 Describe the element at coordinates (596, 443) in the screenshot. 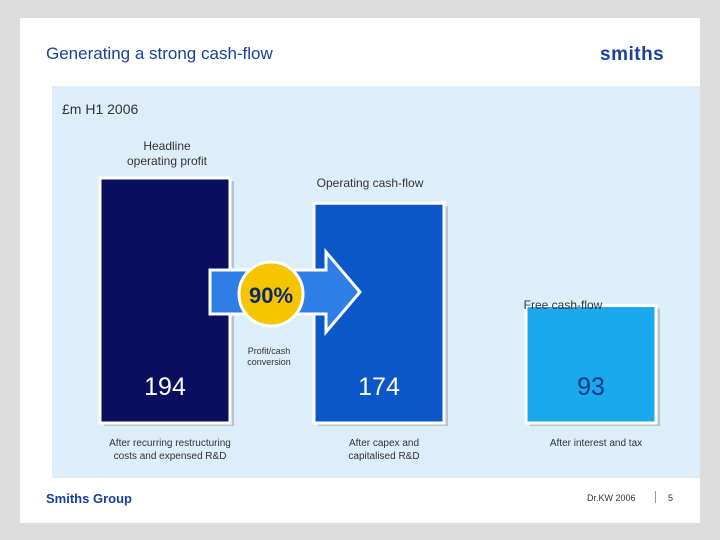

I see `note-label-3: After interest and tax` at that location.